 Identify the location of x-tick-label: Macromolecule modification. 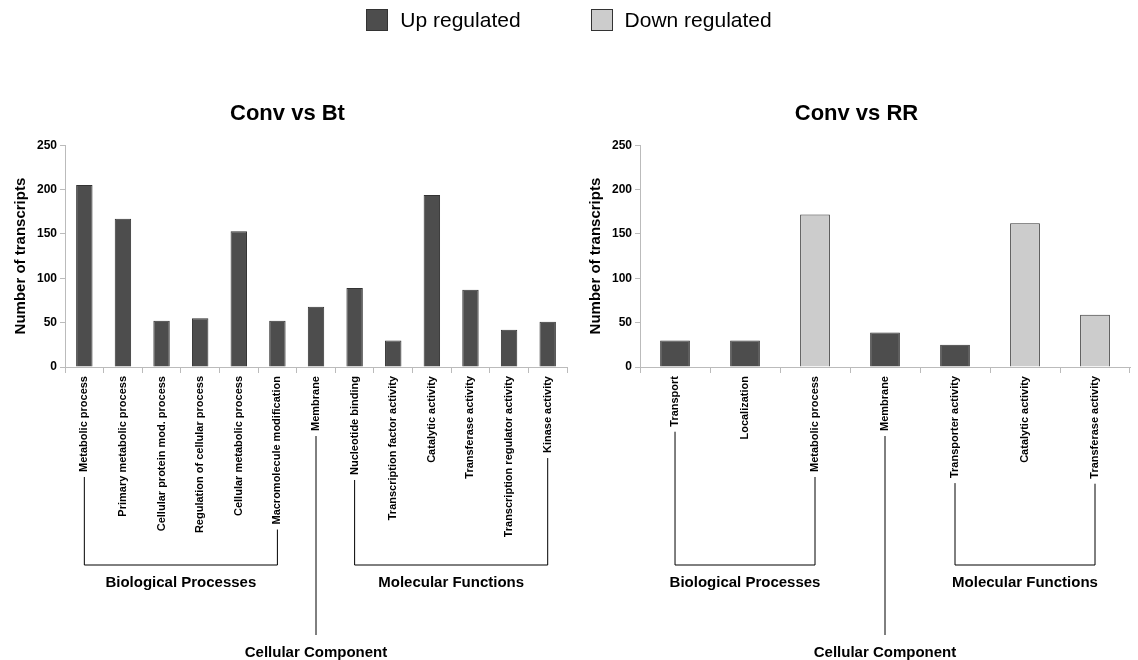
(276, 450).